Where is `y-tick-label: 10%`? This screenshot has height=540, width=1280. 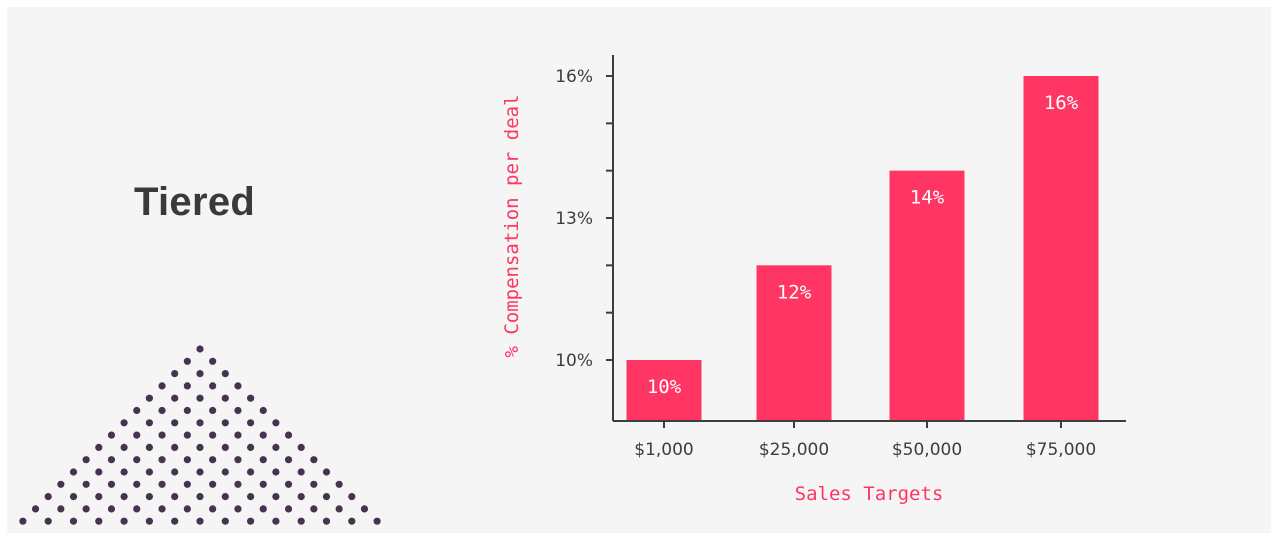
y-tick-label: 10% is located at coordinates (574, 361).